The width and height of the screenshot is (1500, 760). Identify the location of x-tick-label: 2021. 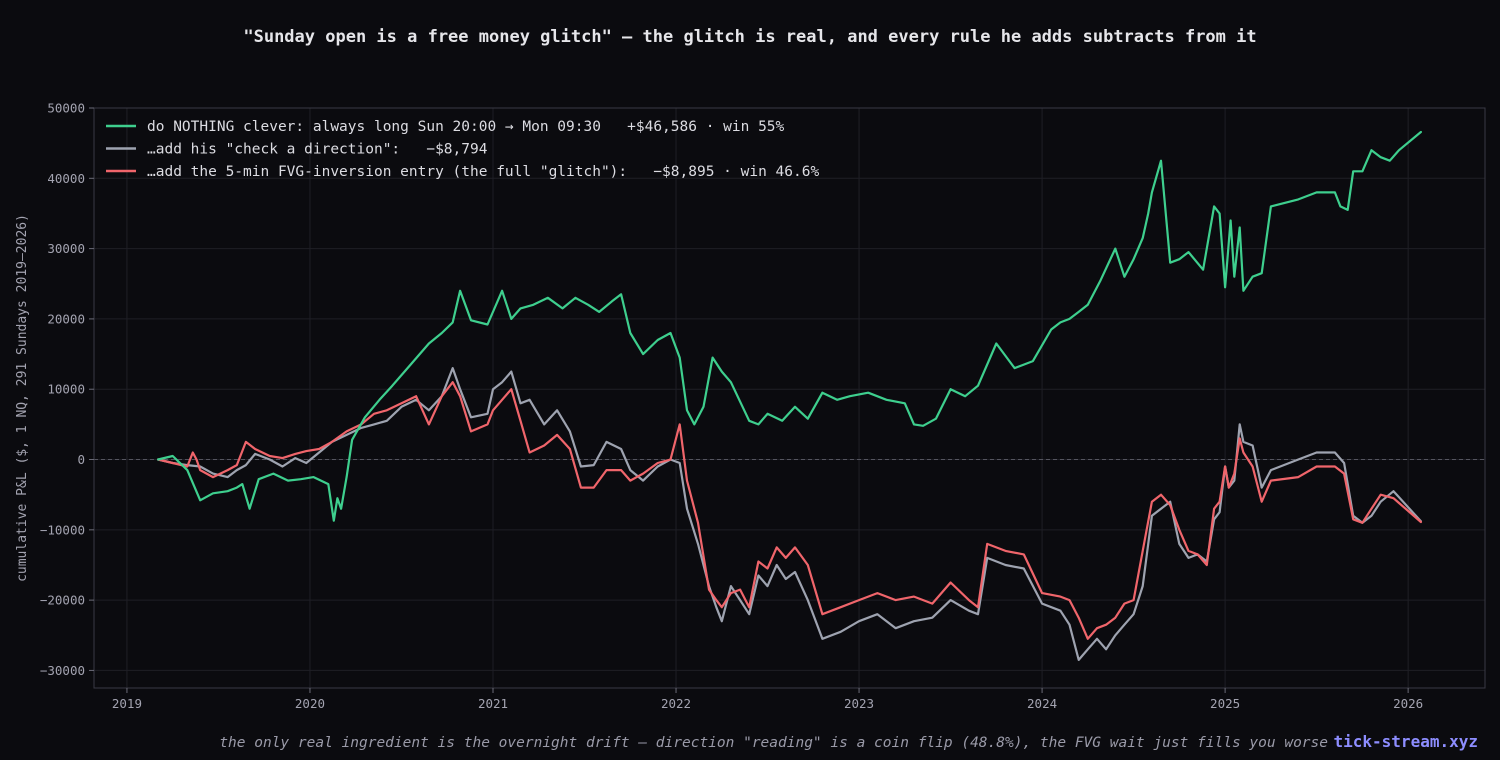
(493, 703).